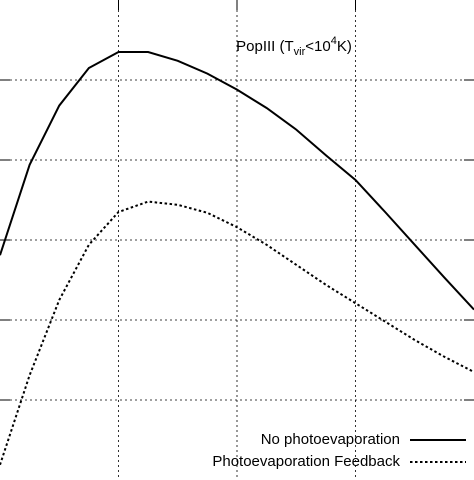 This screenshot has height=480, width=474. I want to click on annotation-sup: 4, so click(334, 41).